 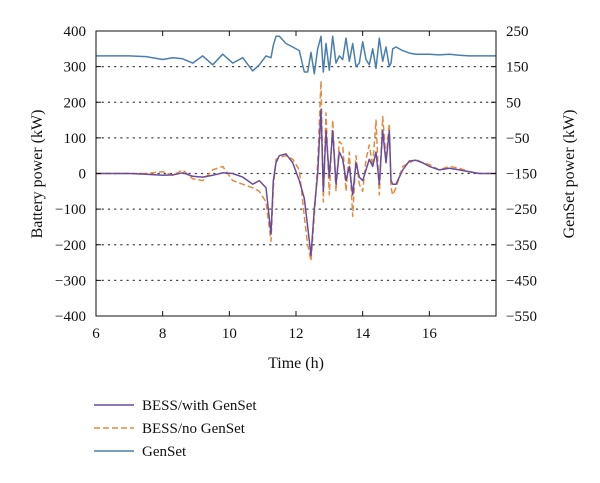 I want to click on y-tick-label-left: −200, so click(x=70, y=246).